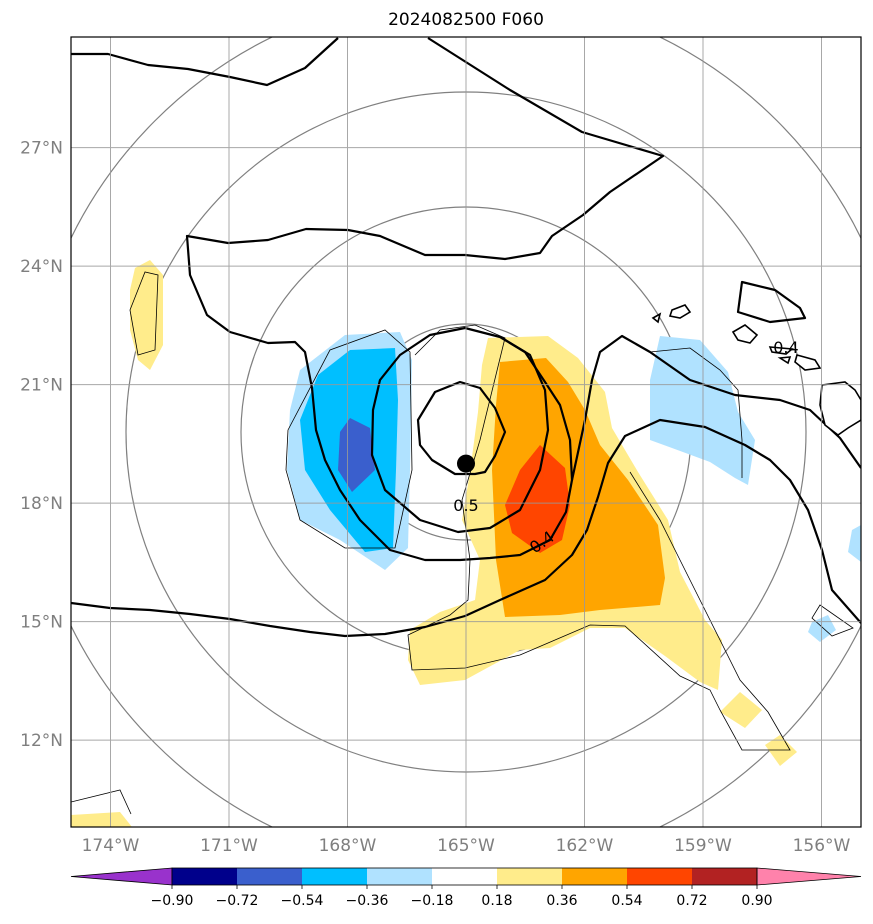 The image size is (873, 924). What do you see at coordinates (41, 149) in the screenshot?
I see `lat-tick-label: 27°N` at bounding box center [41, 149].